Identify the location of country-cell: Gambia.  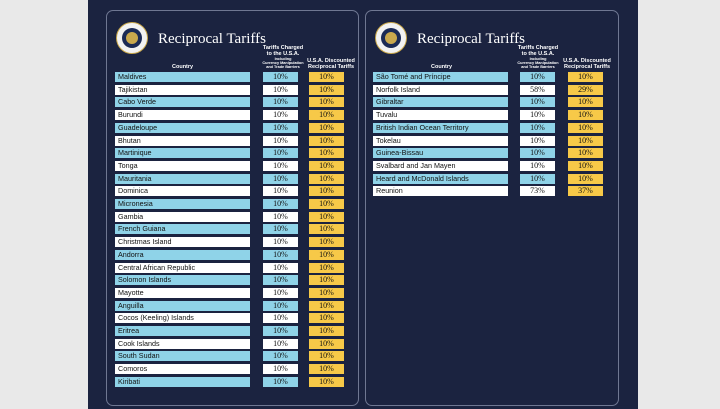
(182, 216).